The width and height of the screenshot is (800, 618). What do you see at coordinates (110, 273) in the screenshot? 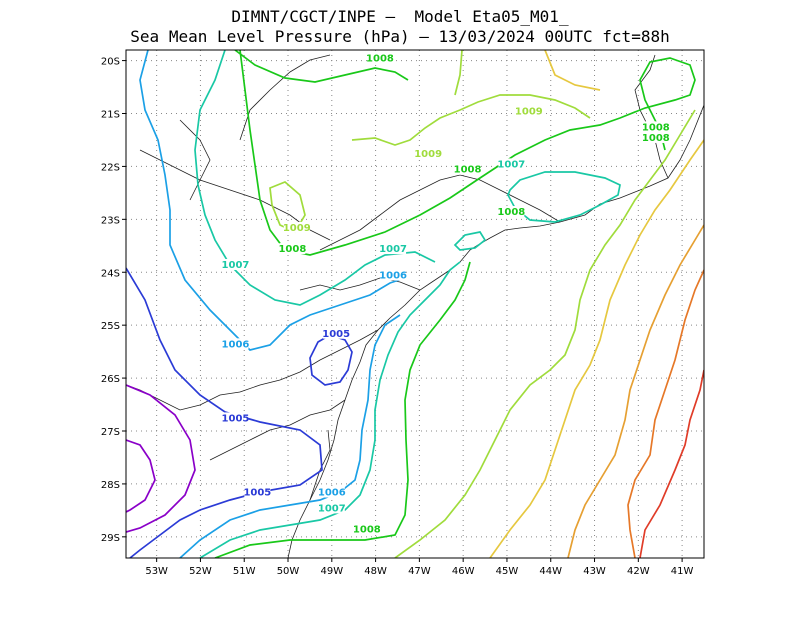
I see `lat-tick-label: 24S` at bounding box center [110, 273].